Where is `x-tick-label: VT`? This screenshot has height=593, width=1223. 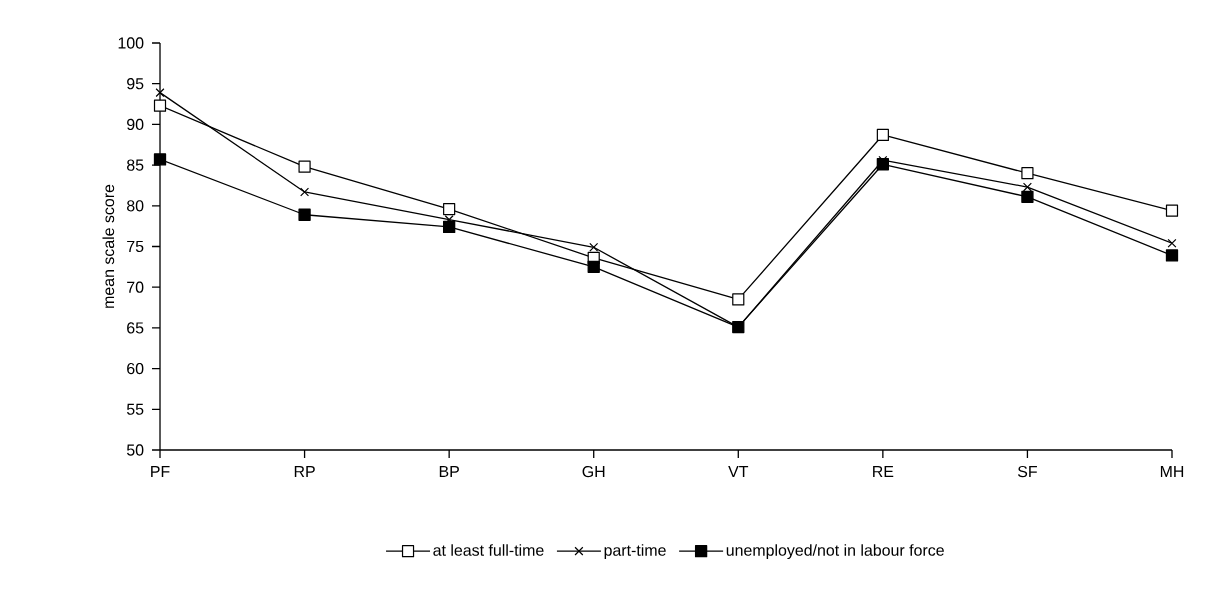 x-tick-label: VT is located at coordinates (738, 471).